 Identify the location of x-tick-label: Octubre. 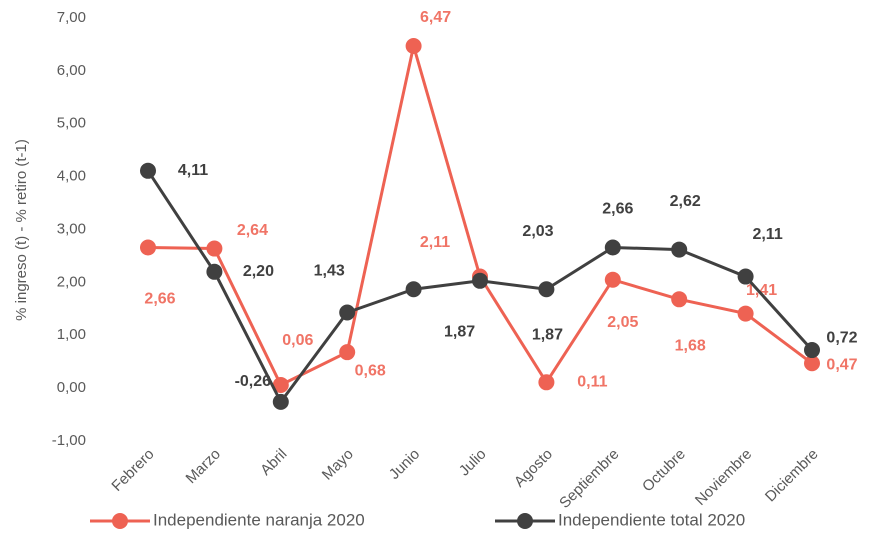
(664, 471).